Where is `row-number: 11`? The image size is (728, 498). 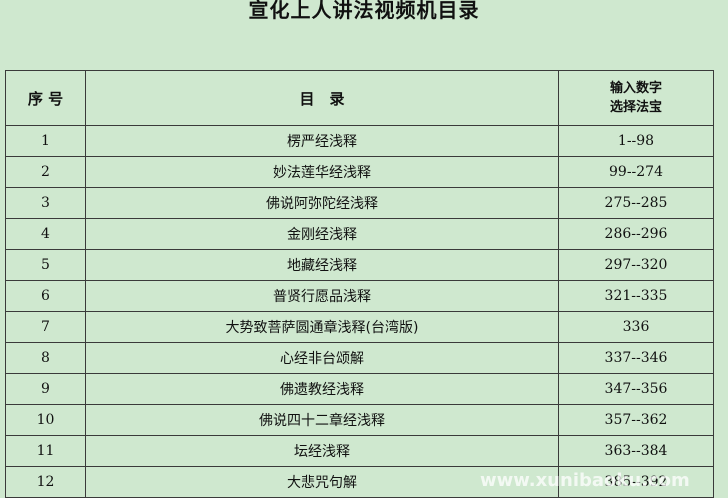 row-number: 11 is located at coordinates (45, 451).